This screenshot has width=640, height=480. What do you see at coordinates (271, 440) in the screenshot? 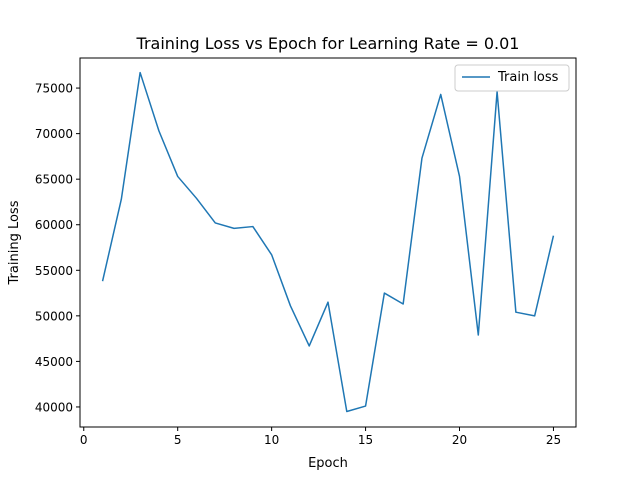
I see `x-tick-label: 10` at bounding box center [271, 440].